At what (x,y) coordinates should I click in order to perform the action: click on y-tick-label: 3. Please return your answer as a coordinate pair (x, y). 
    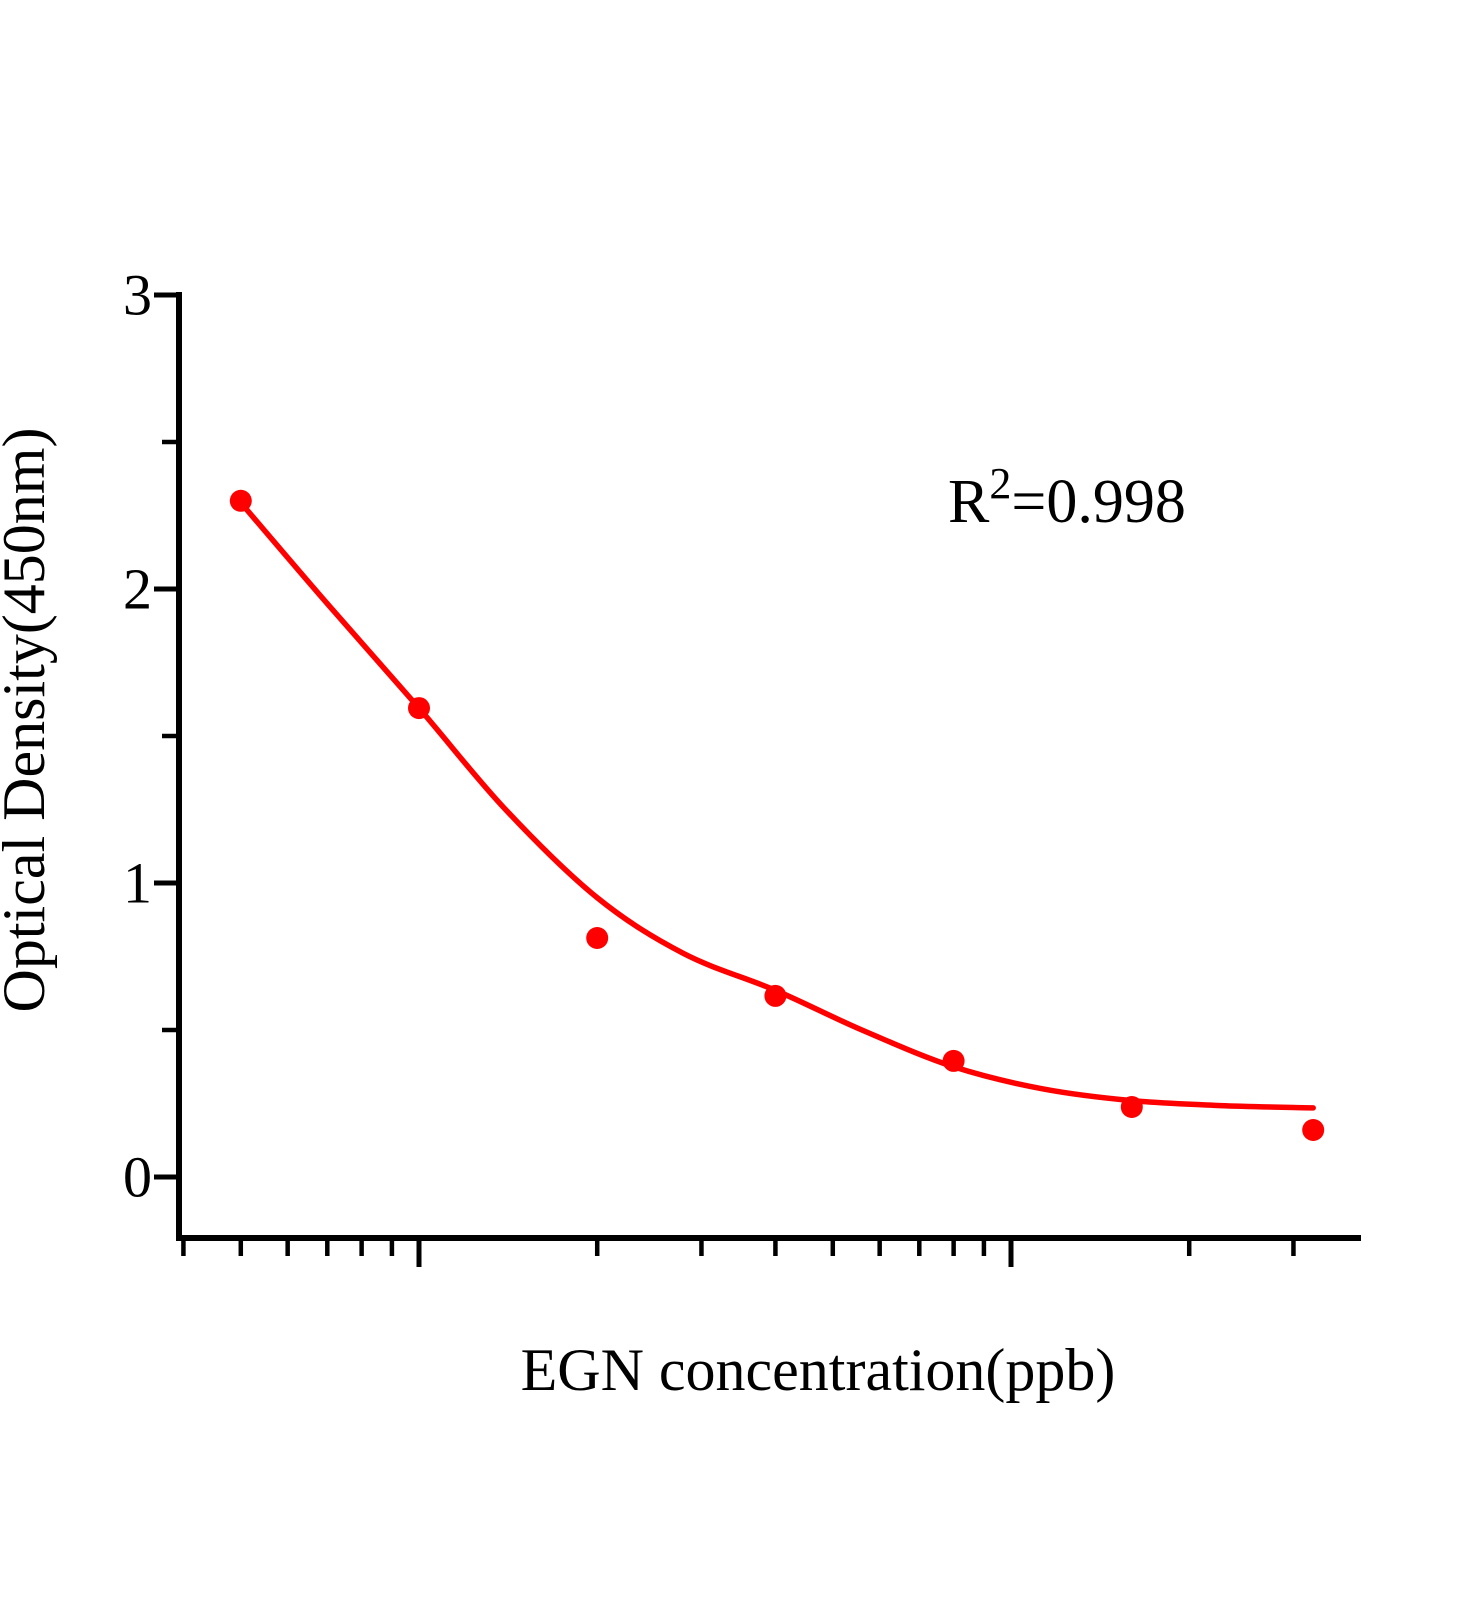
    Looking at the image, I should click on (137, 295).